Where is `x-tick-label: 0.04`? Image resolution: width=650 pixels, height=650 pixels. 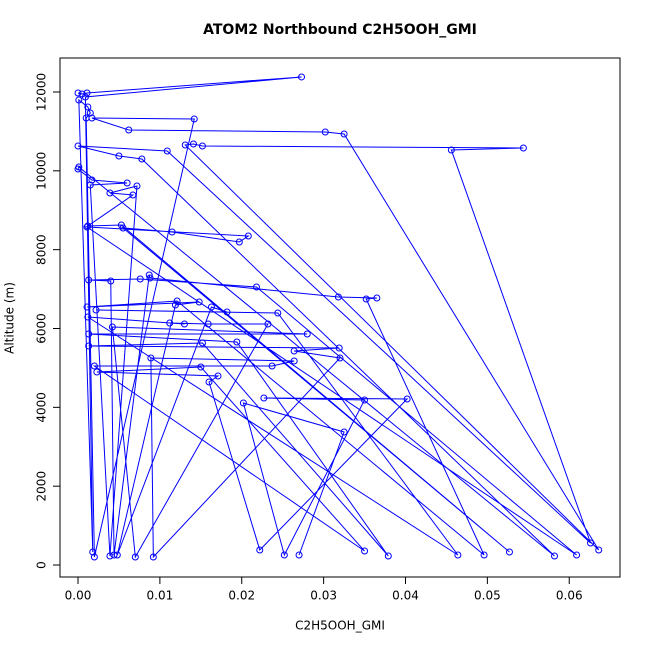
x-tick-label: 0.04 is located at coordinates (405, 596).